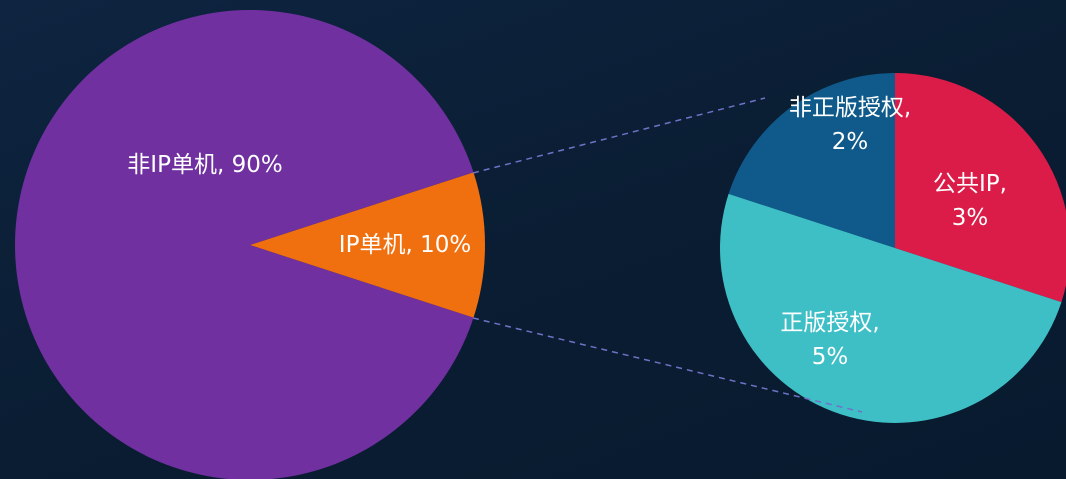  What do you see at coordinates (405, 245) in the screenshot?
I see `slice-label: IP单机, 10%` at bounding box center [405, 245].